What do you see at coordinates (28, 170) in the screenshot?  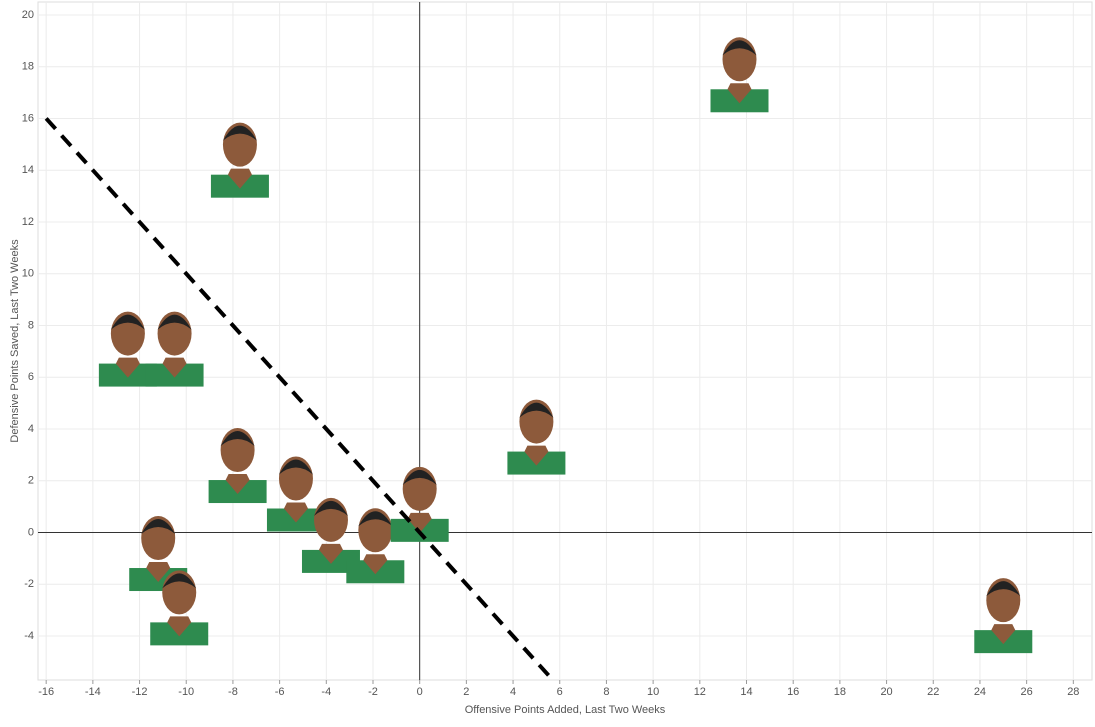 I see `y-tick-label: 14` at bounding box center [28, 170].